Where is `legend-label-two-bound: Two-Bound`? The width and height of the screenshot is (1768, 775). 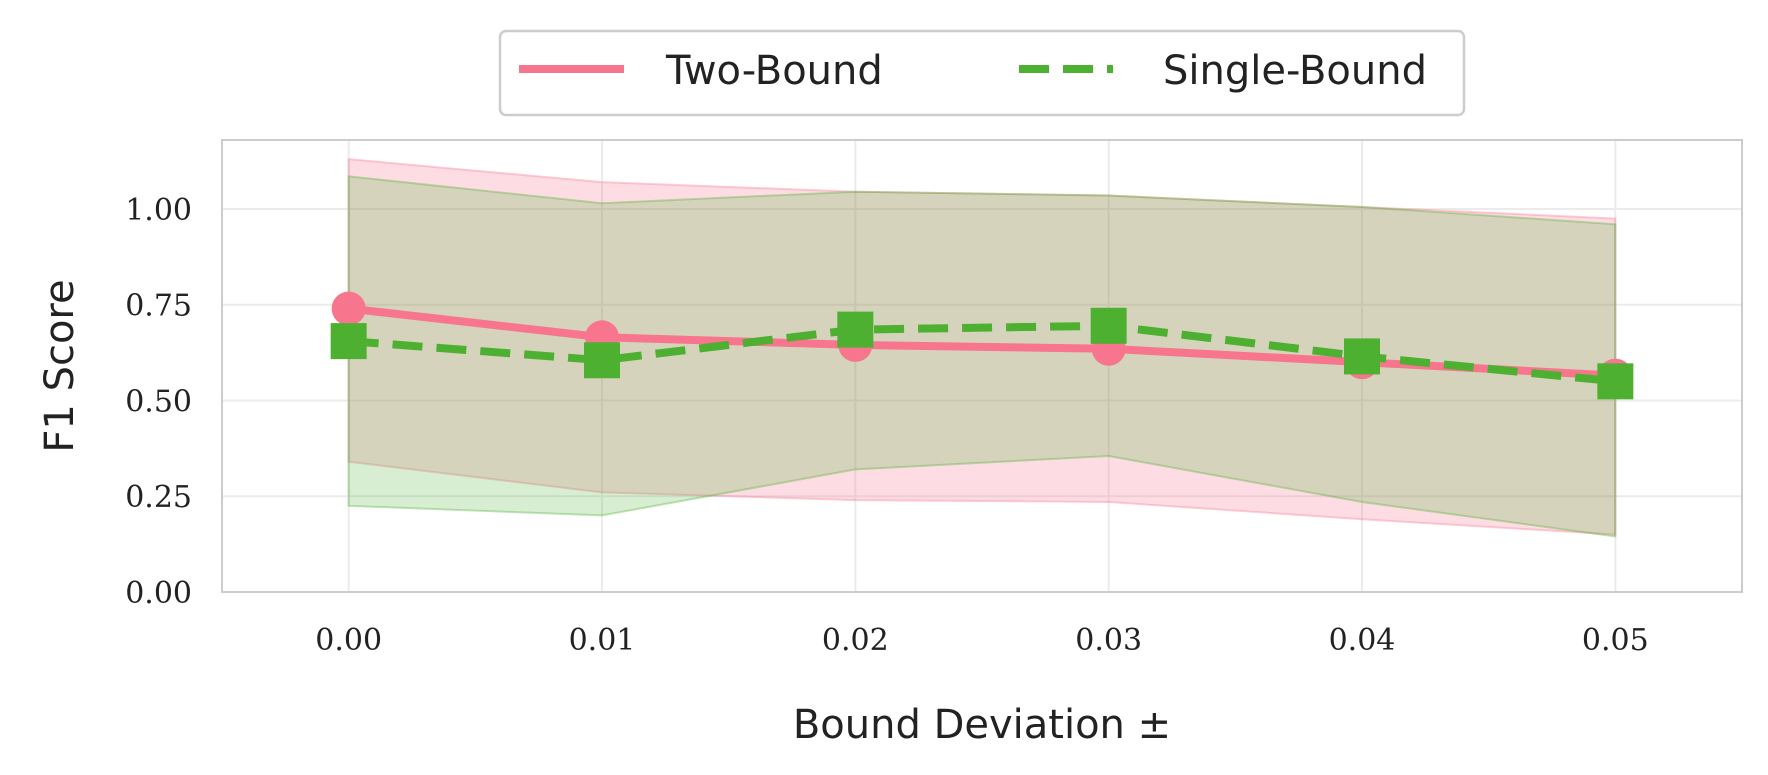 legend-label-two-bound: Two-Bound is located at coordinates (774, 71).